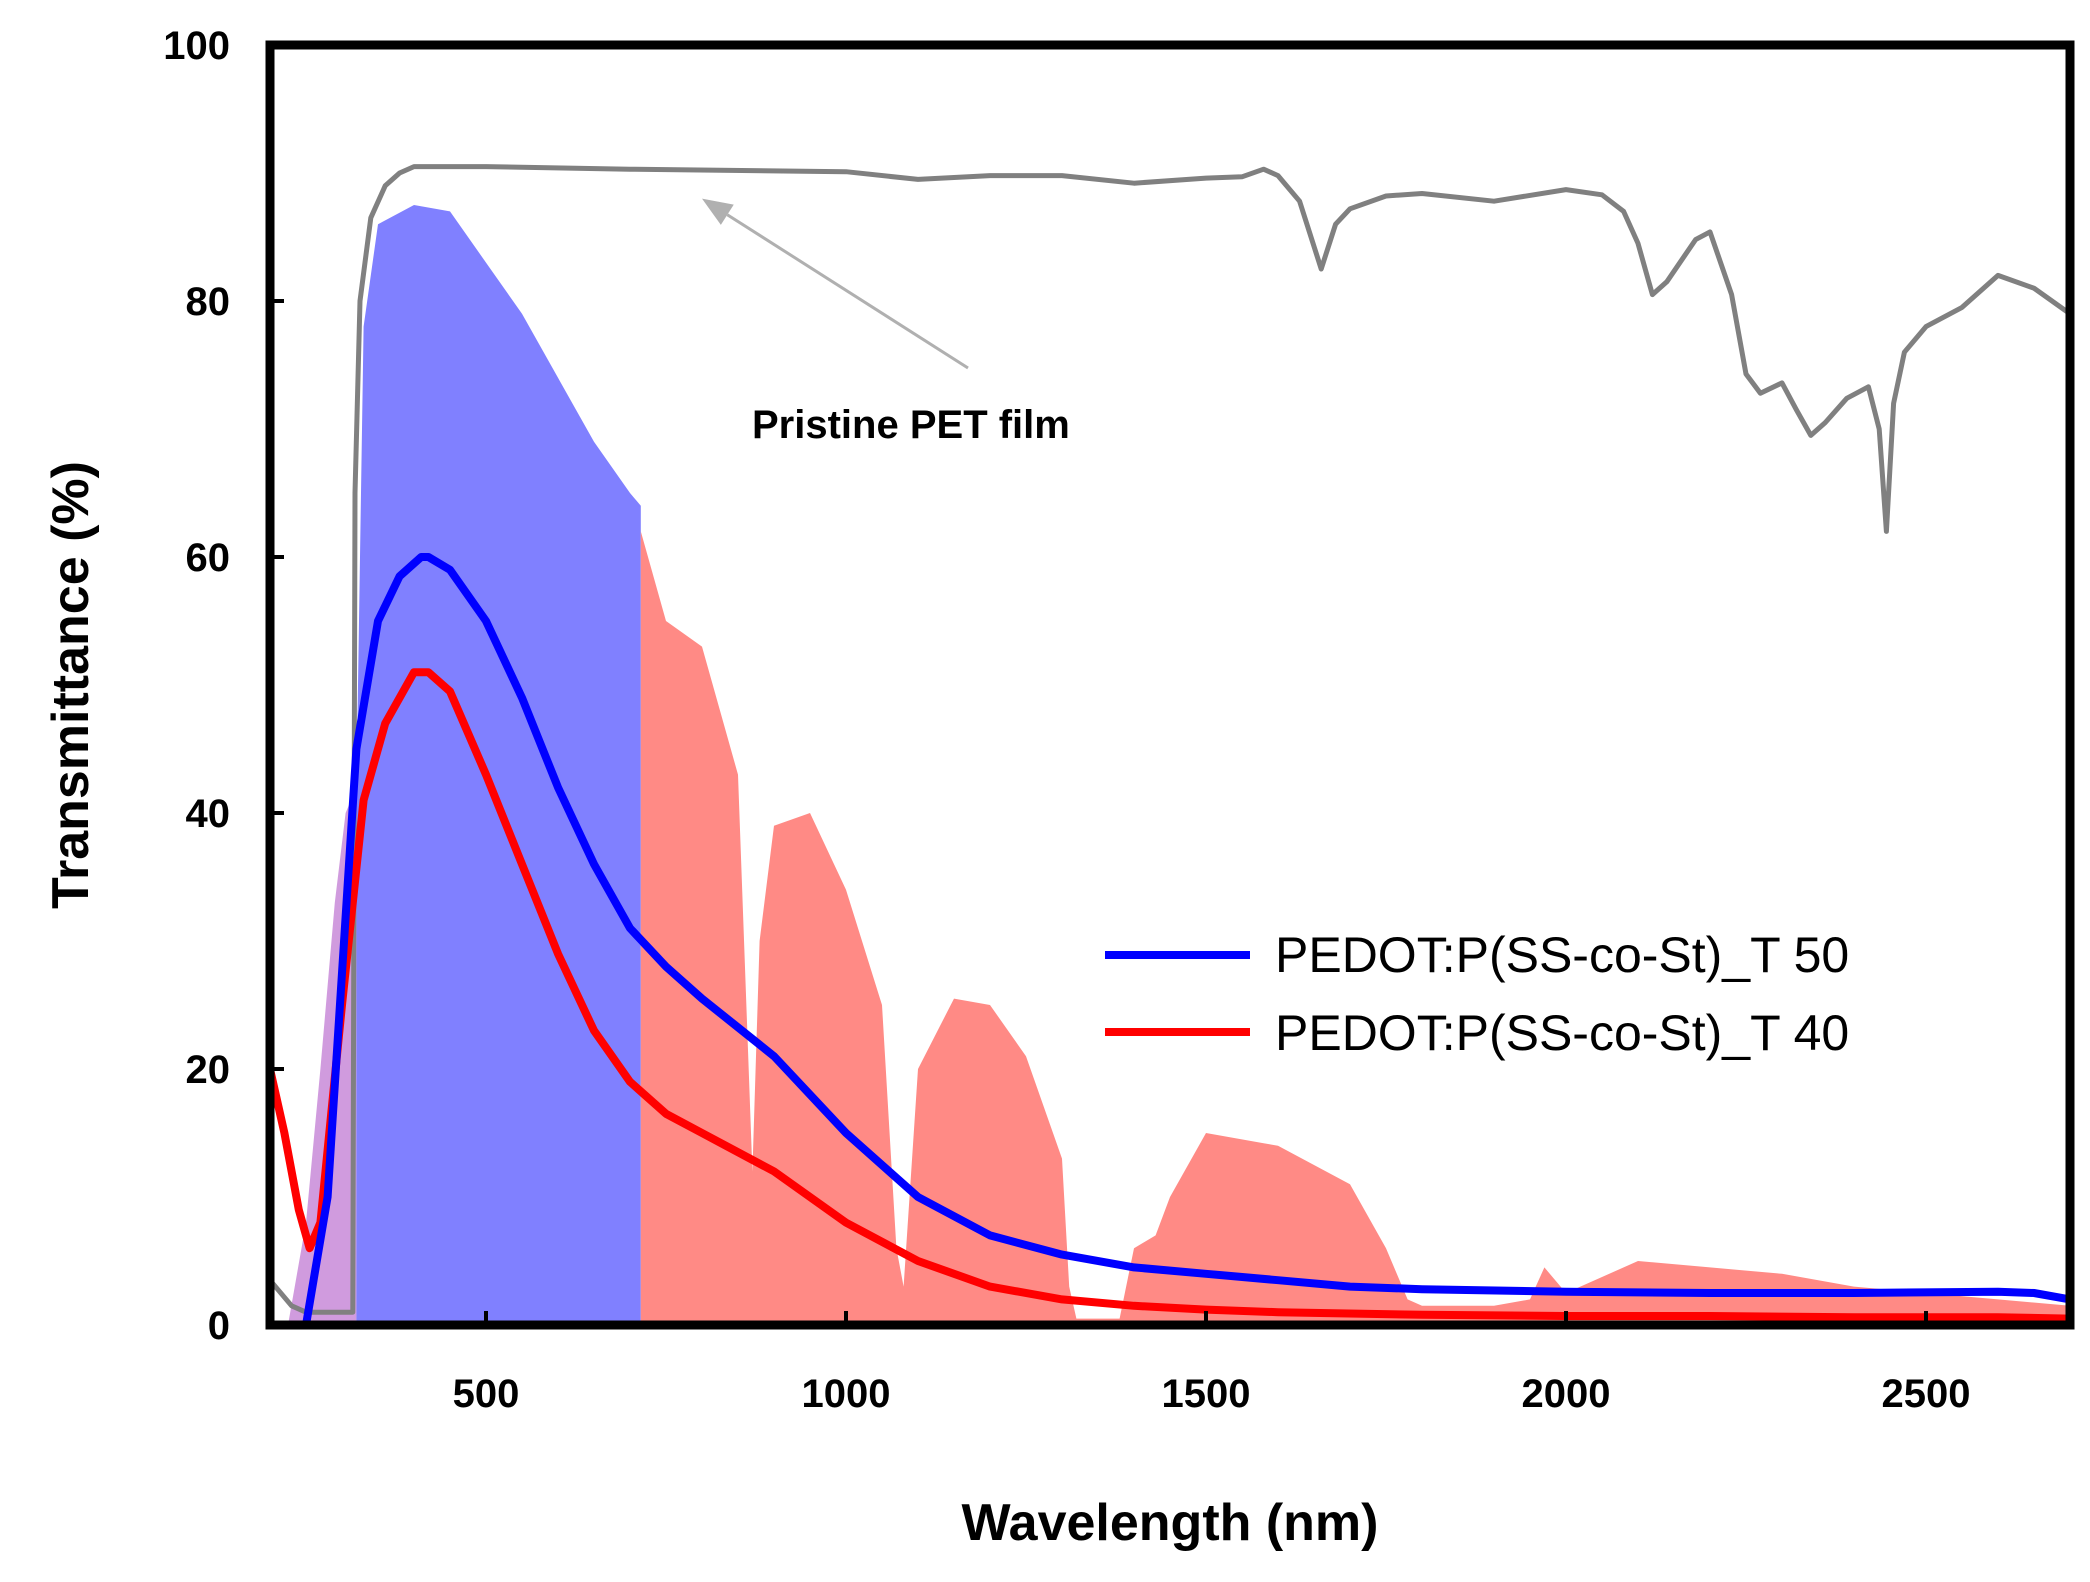 This screenshot has height=1582, width=2090. Describe the element at coordinates (223, 686) in the screenshot. I see `y-axis-ticks: 0 20 40 60 80 100` at that location.